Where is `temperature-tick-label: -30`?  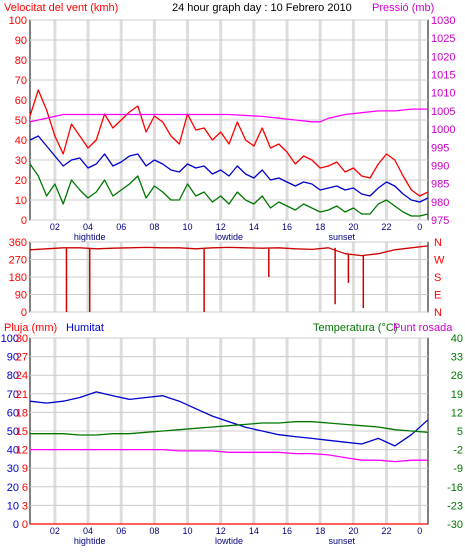 temperature-tick-label: -30 is located at coordinates (455, 525).